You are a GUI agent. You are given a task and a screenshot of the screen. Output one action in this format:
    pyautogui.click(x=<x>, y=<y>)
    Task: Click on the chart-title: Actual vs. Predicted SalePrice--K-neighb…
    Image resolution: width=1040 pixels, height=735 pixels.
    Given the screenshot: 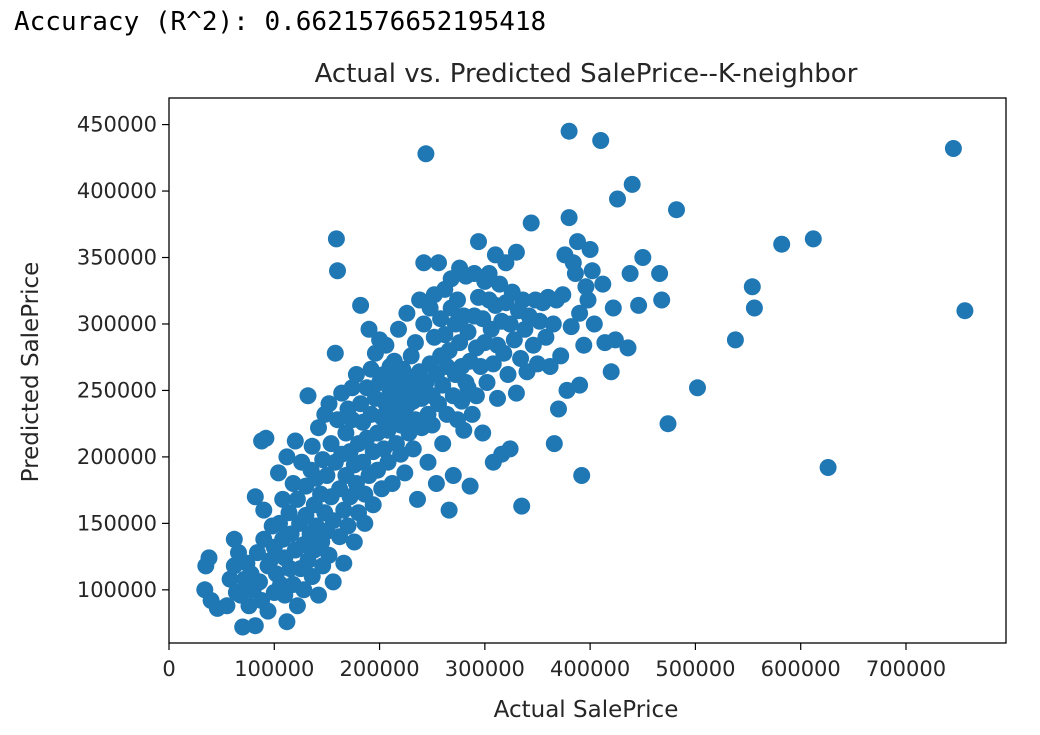 What is the action you would take?
    pyautogui.click(x=586, y=74)
    